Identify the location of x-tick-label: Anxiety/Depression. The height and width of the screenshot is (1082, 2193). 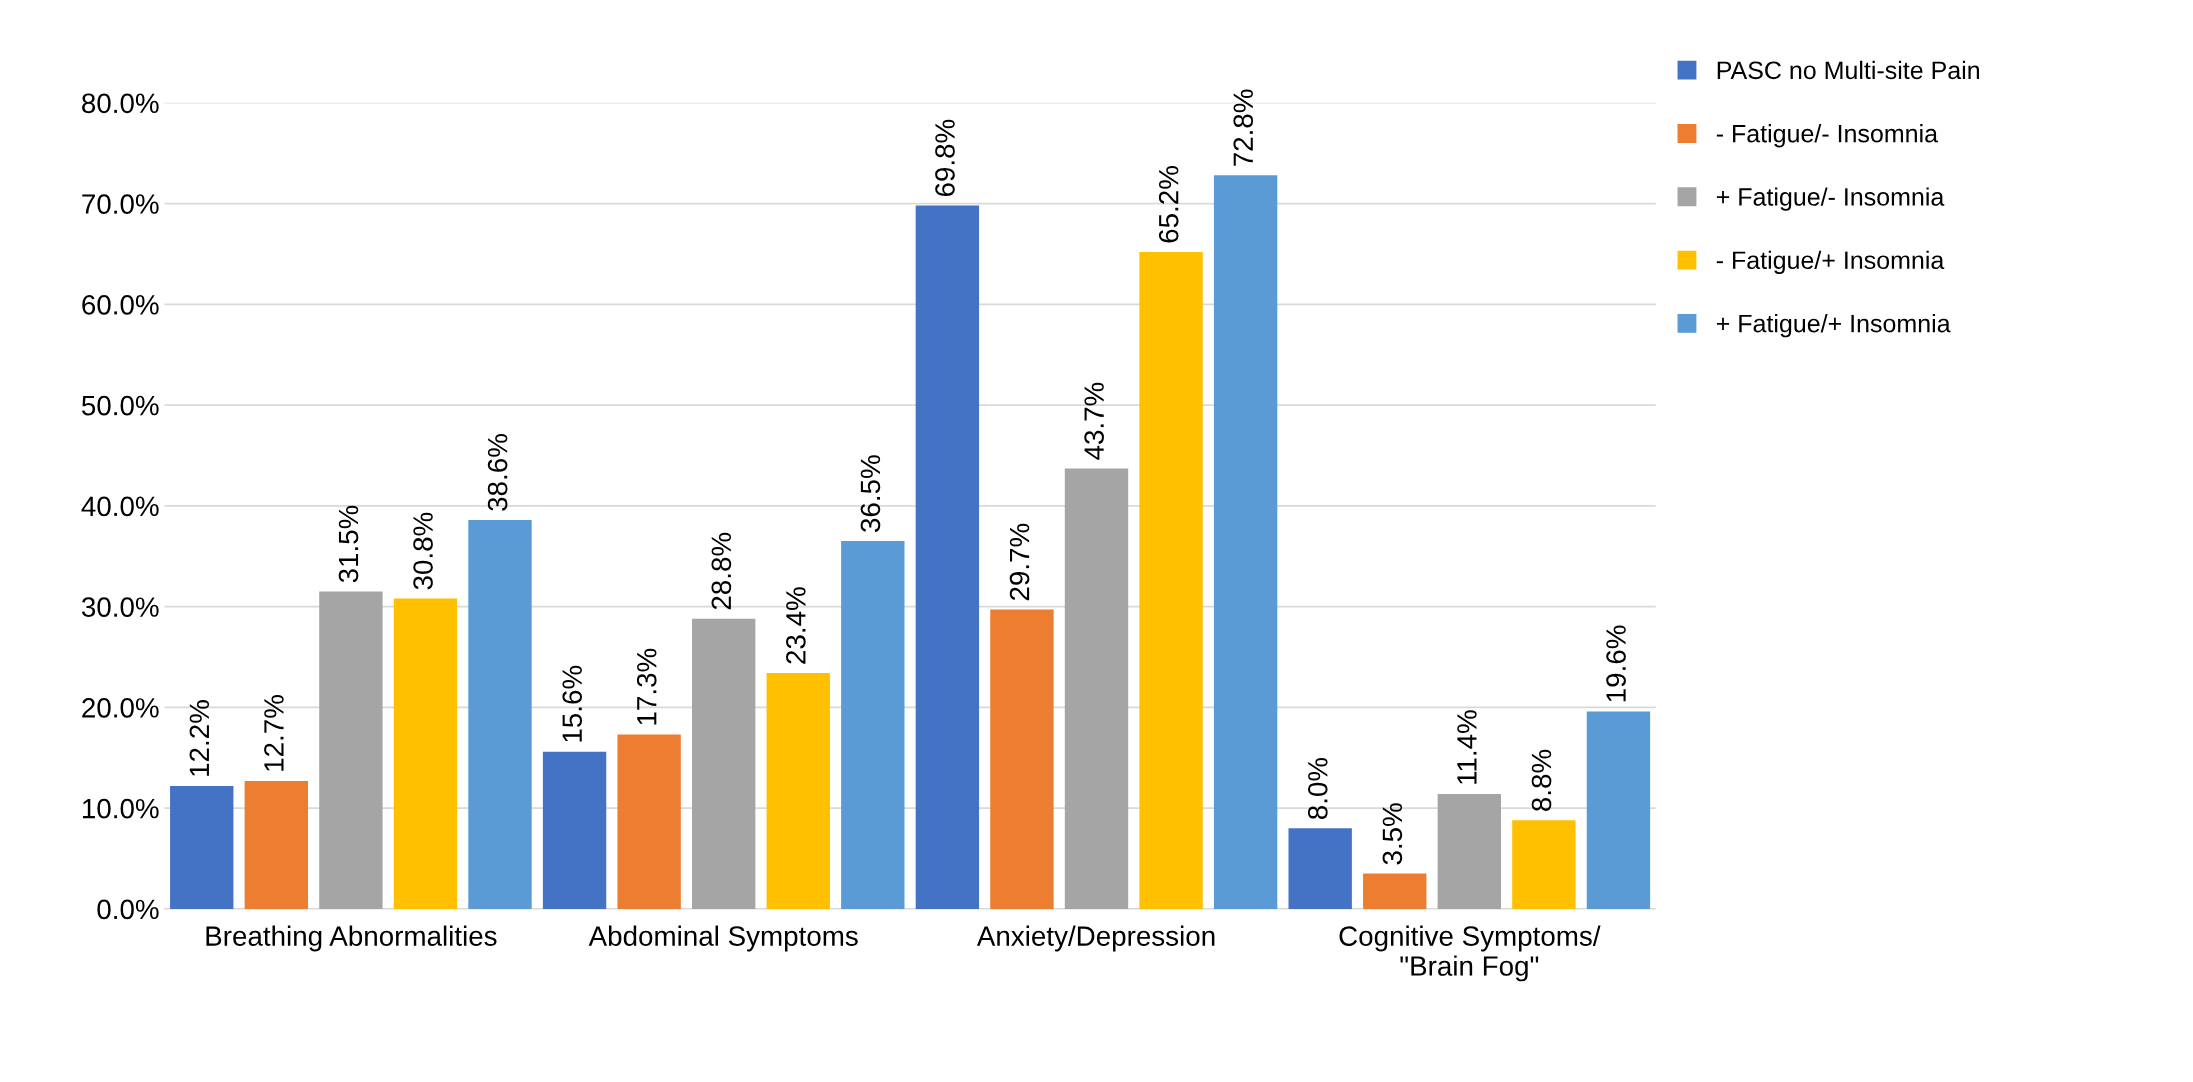
(1095, 938).